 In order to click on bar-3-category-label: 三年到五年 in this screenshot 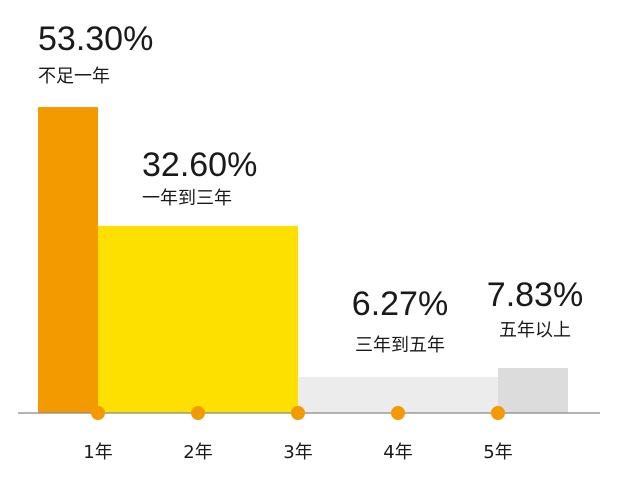, I will do `click(400, 345)`.